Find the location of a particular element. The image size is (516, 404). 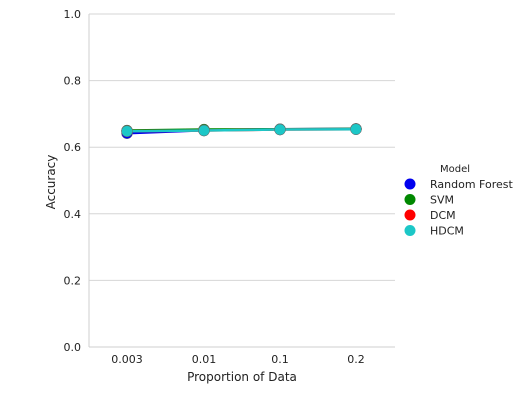

y-tick-label: 0.6 is located at coordinates (73, 147).